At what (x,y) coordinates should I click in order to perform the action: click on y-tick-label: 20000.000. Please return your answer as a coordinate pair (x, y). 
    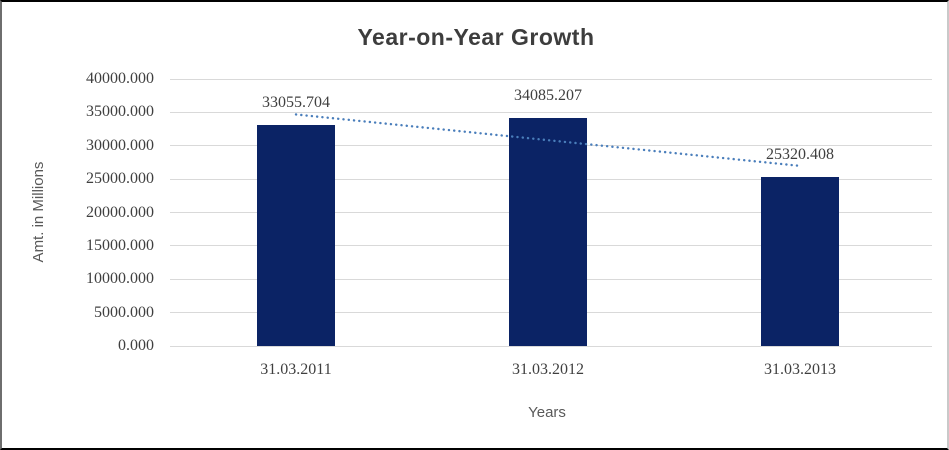
    Looking at the image, I should click on (120, 212).